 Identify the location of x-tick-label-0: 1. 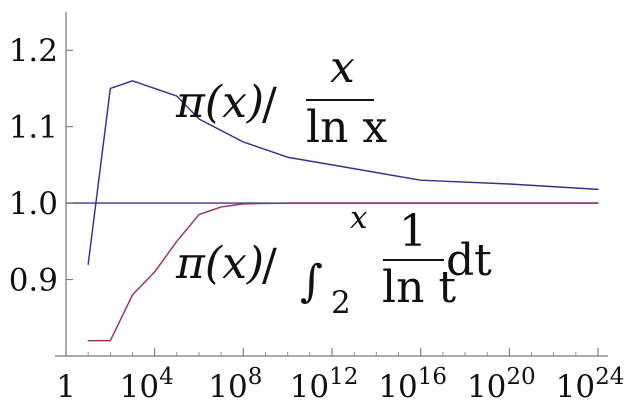
(66, 387).